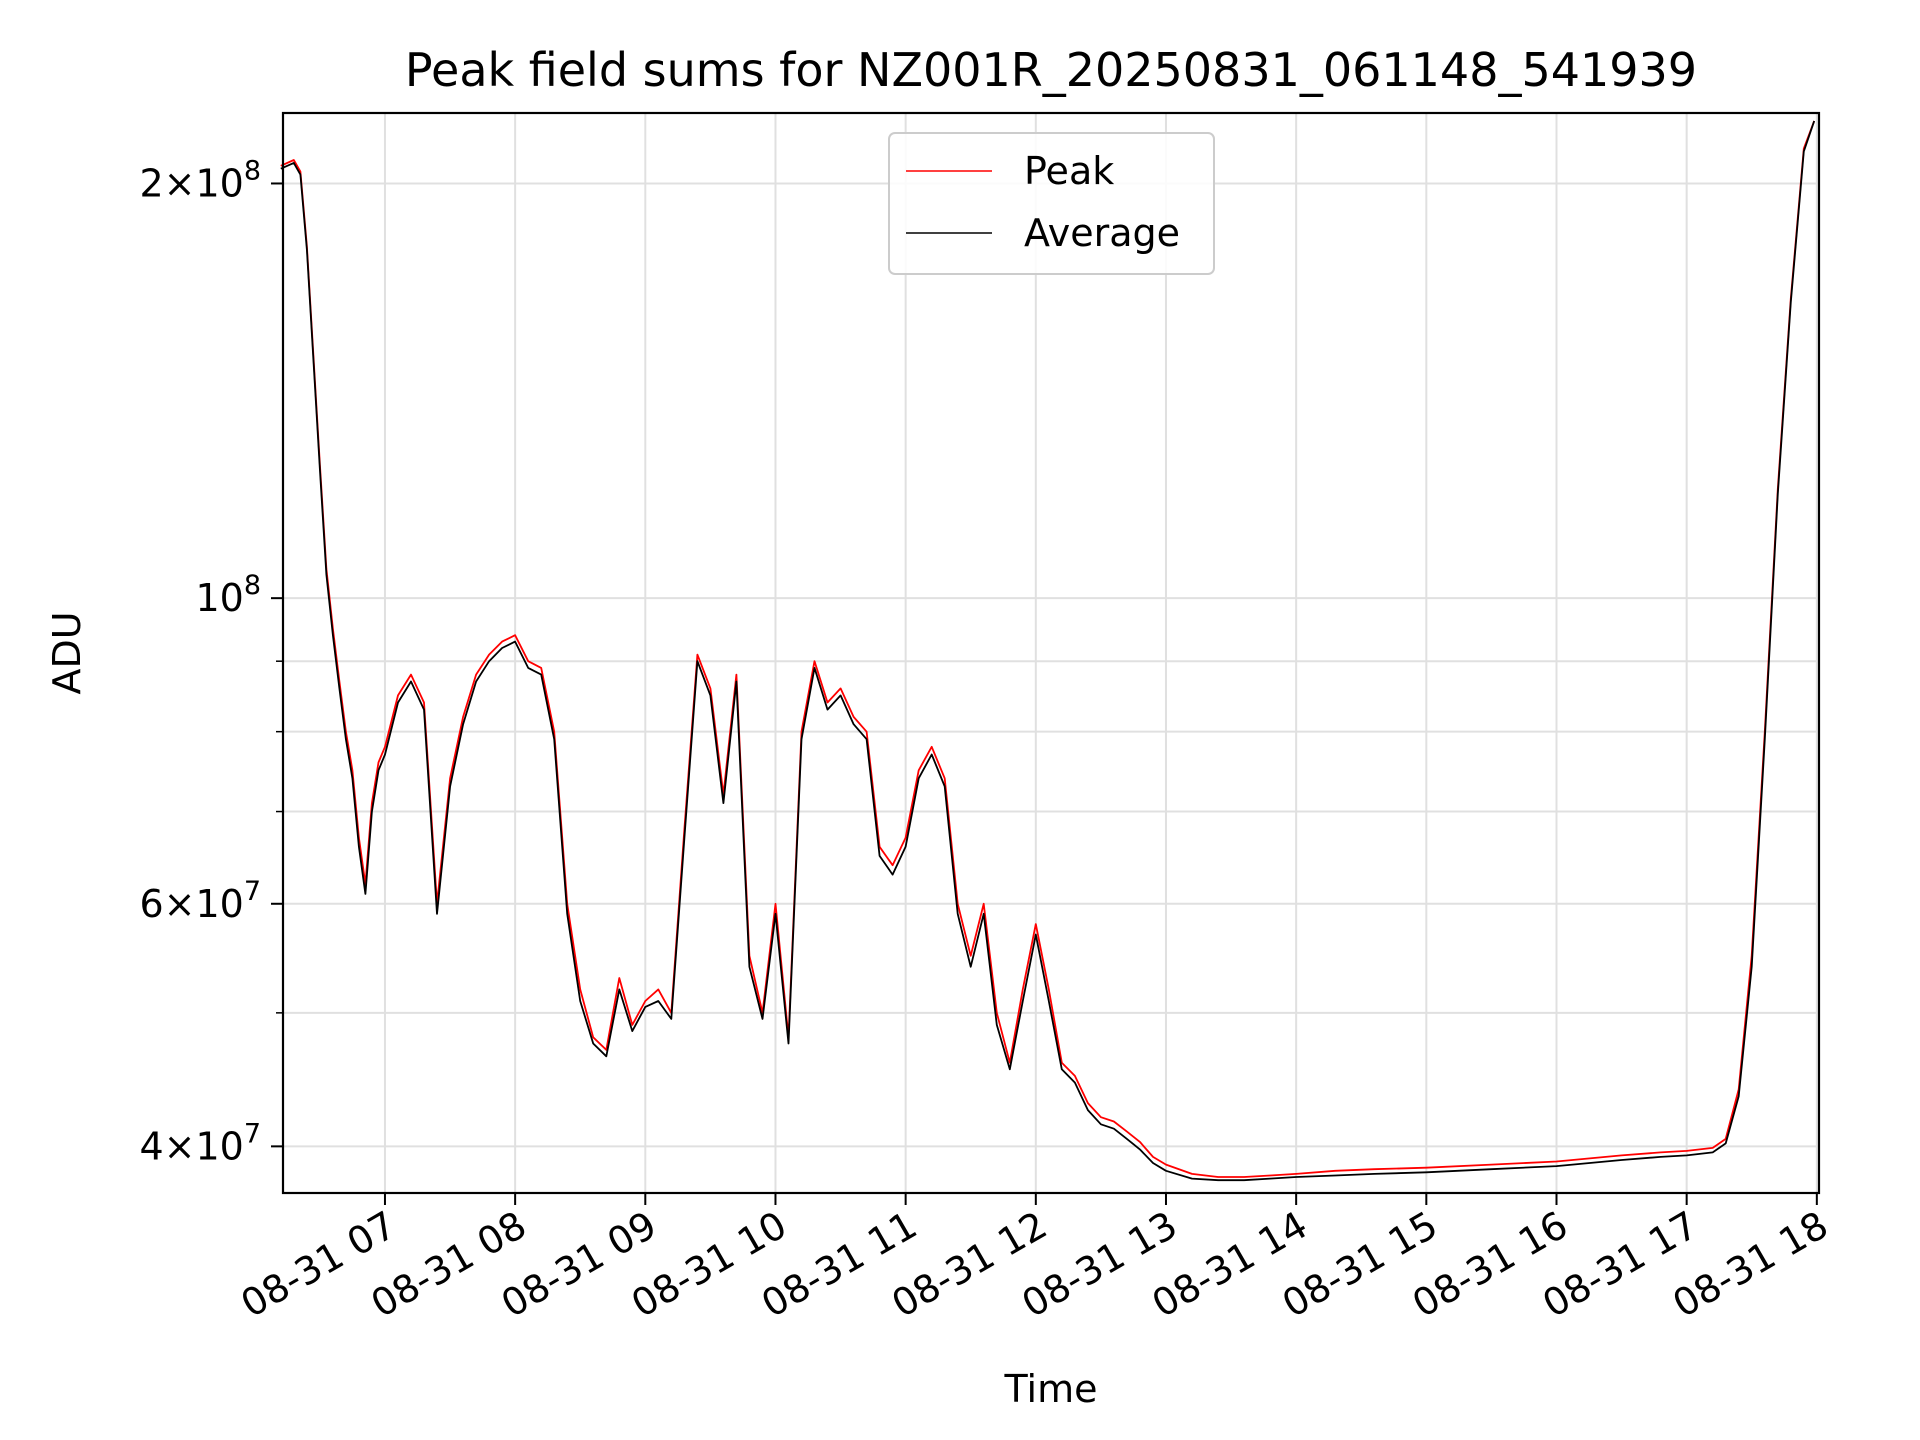  I want to click on y-tick-label: 4×107, so click(200, 1143).